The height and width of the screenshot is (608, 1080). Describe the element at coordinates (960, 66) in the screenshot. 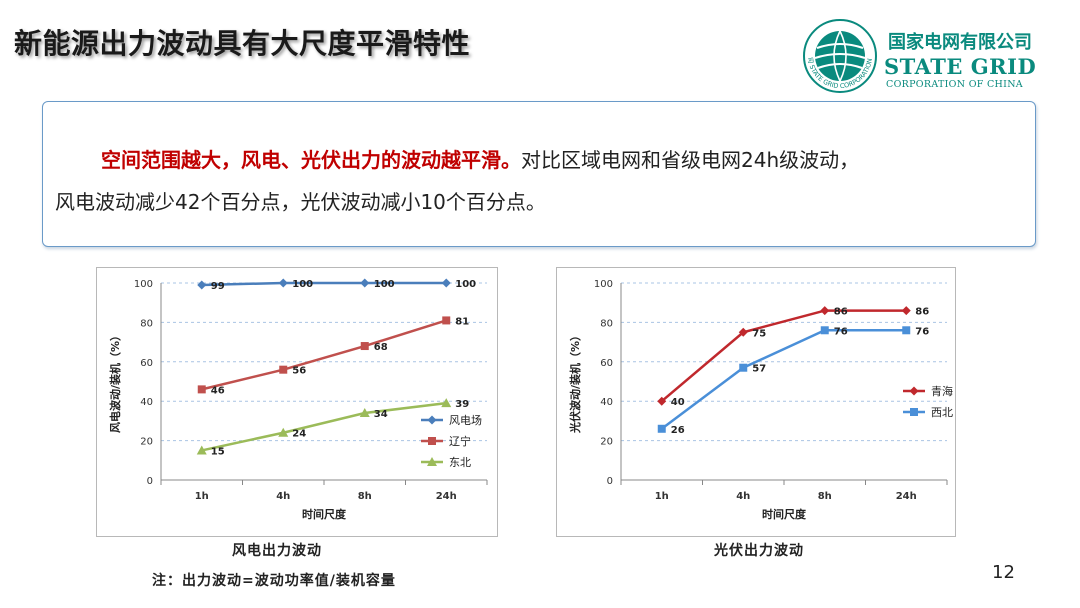

I see `logo-english-name: STATE GRID` at that location.